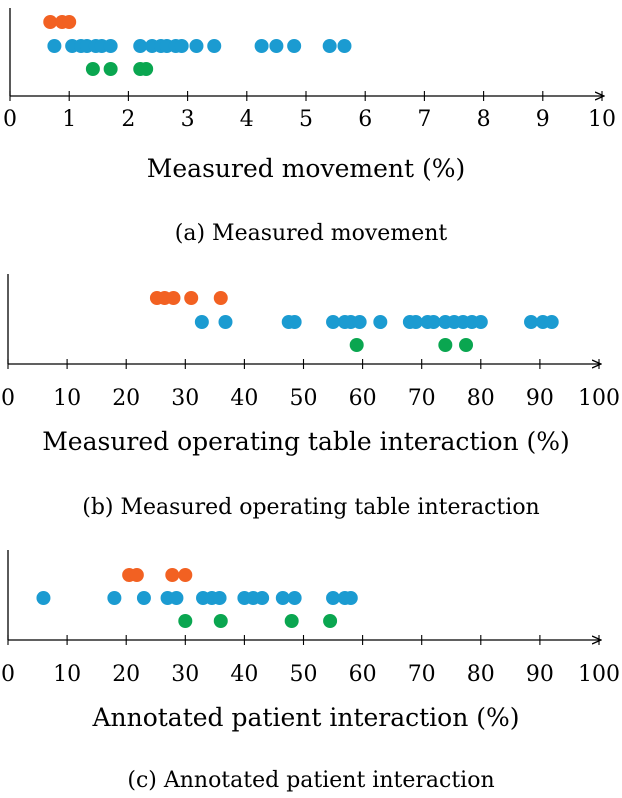 The width and height of the screenshot is (622, 798). Describe the element at coordinates (69, 119) in the screenshot. I see `x-tick-label: 1` at that location.